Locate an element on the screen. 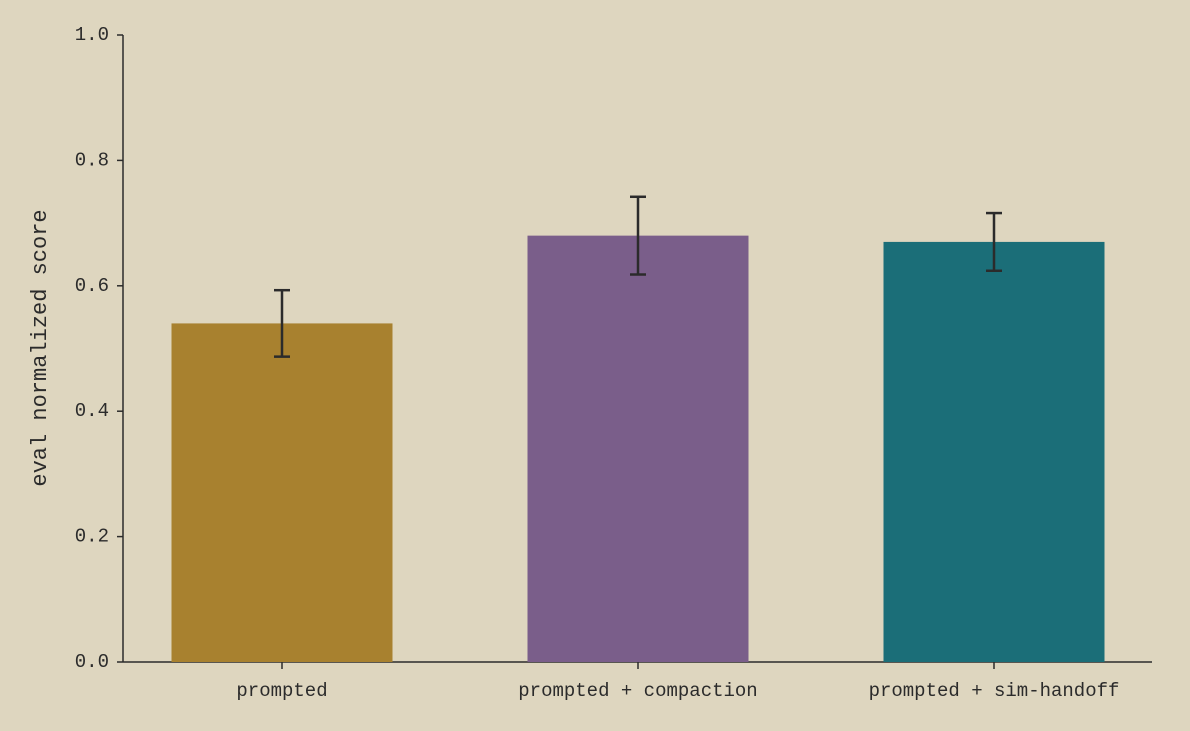 The width and height of the screenshot is (1190, 731). y-tick-label: 0.6 is located at coordinates (92, 286).